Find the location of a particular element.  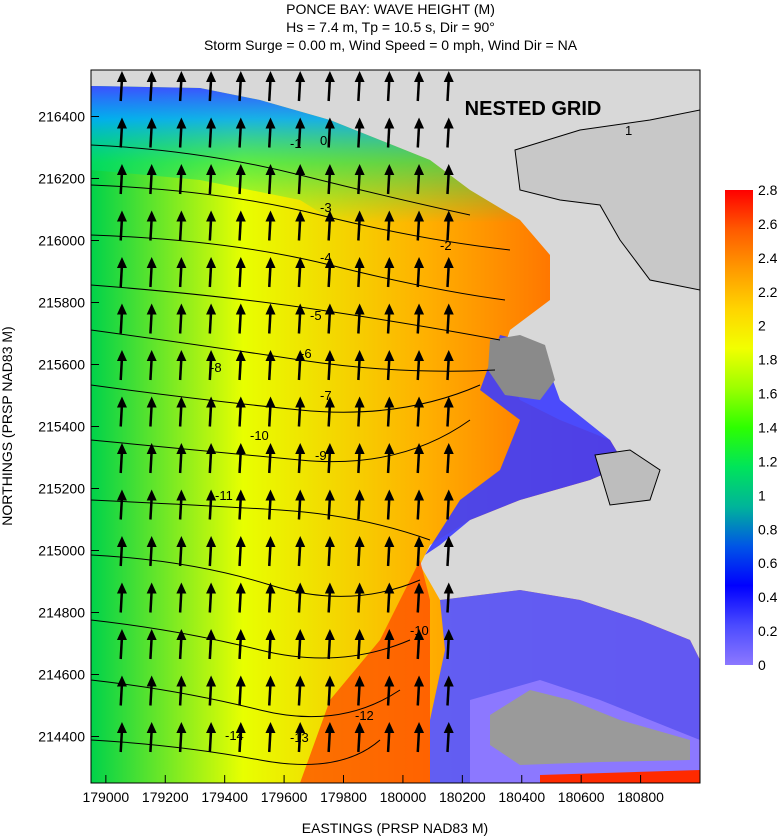

colorbar-tick-label: 2.8 is located at coordinates (768, 190).